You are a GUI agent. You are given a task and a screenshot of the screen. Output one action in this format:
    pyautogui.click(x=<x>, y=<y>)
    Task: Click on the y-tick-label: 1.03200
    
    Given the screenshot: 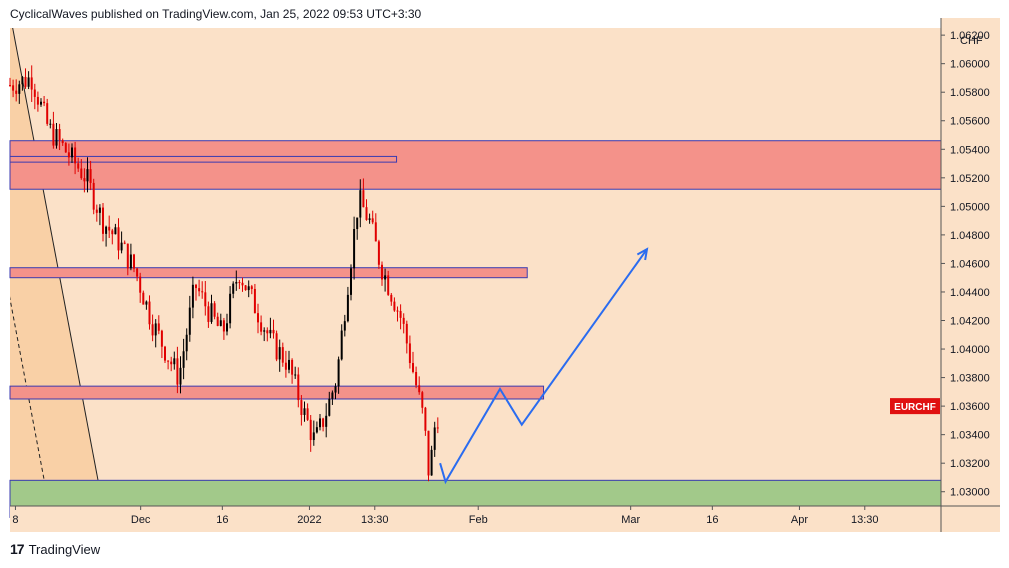 What is the action you would take?
    pyautogui.click(x=970, y=464)
    